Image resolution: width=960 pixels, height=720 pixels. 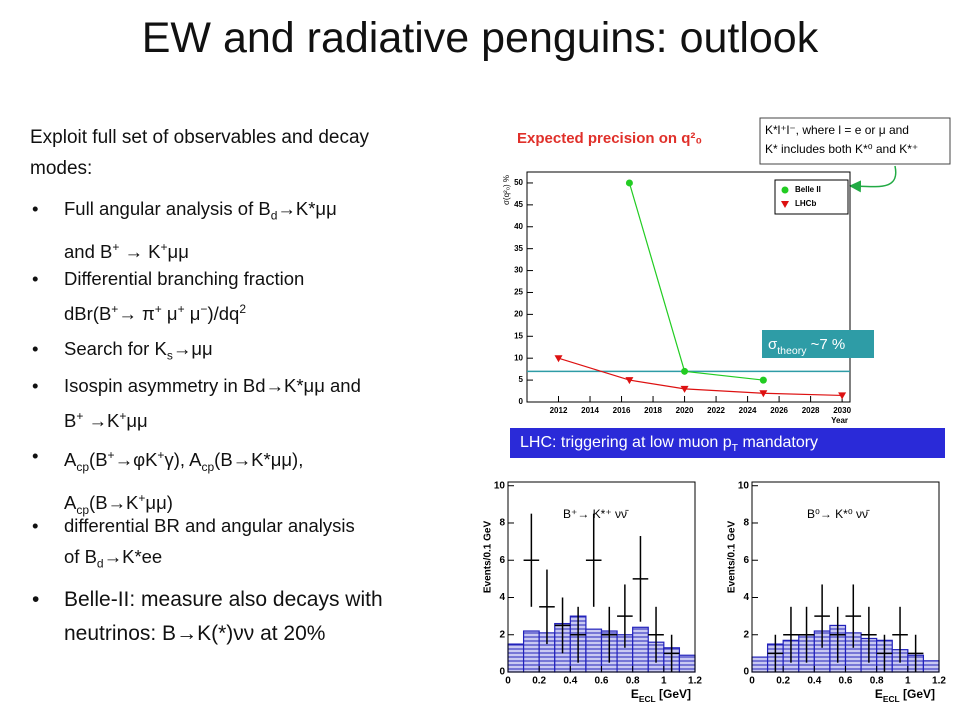 I want to click on decay-label: B⁰→ K*⁰ νν̄, so click(x=838, y=514).